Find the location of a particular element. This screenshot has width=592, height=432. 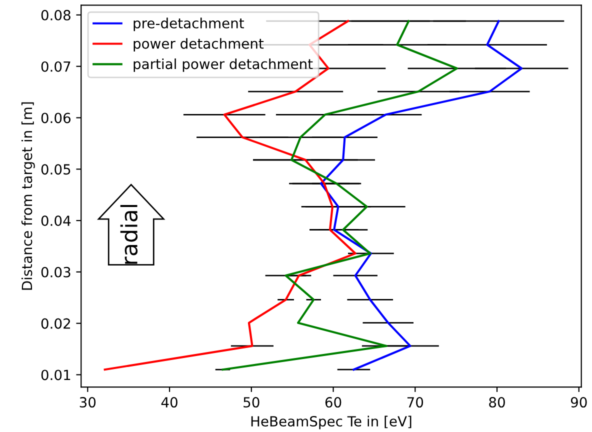

y-tick-label: 0.06 is located at coordinates (56, 118).